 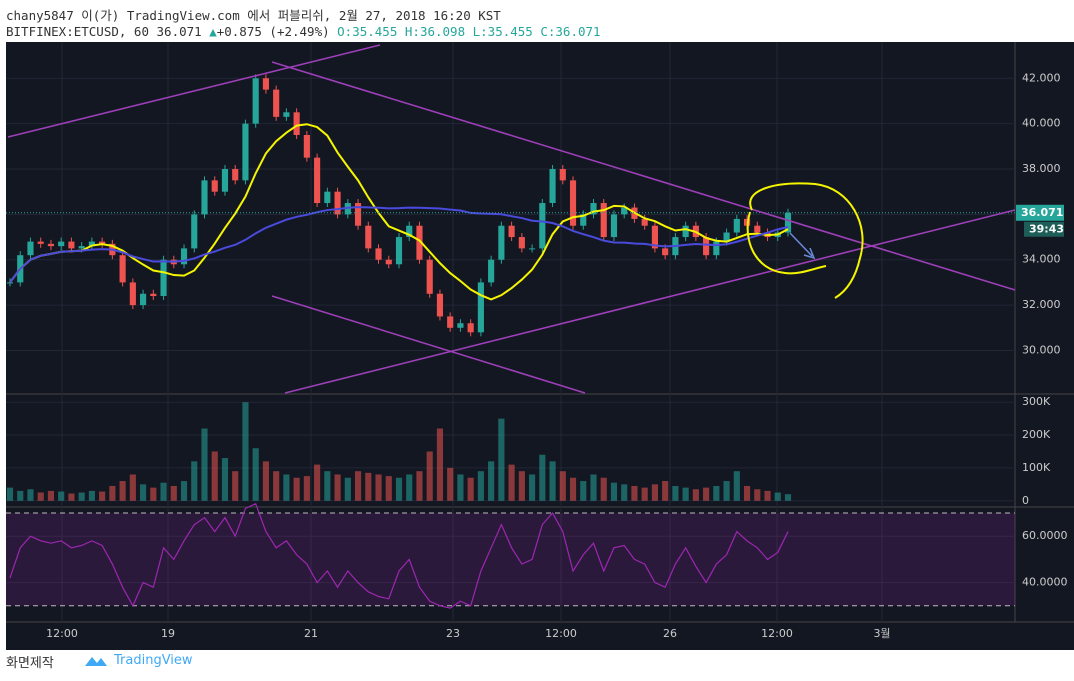 I want to click on arrow-drawing, so click(x=802, y=246).